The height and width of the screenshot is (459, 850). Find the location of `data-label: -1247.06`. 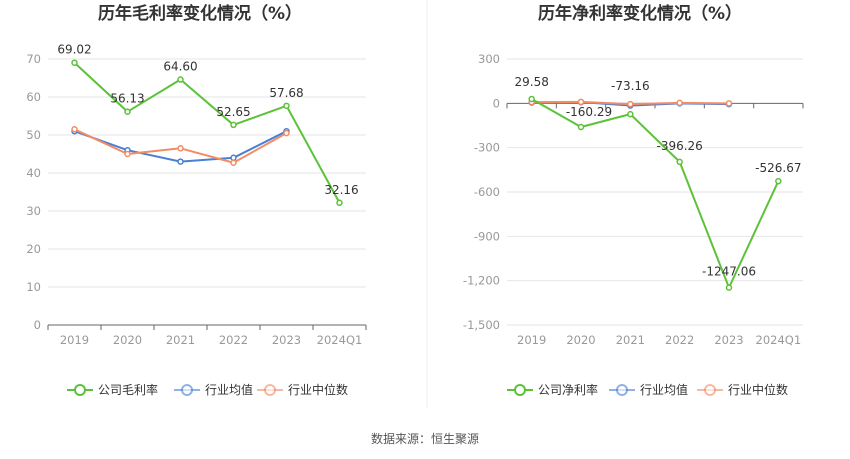

data-label: -1247.06 is located at coordinates (729, 272).